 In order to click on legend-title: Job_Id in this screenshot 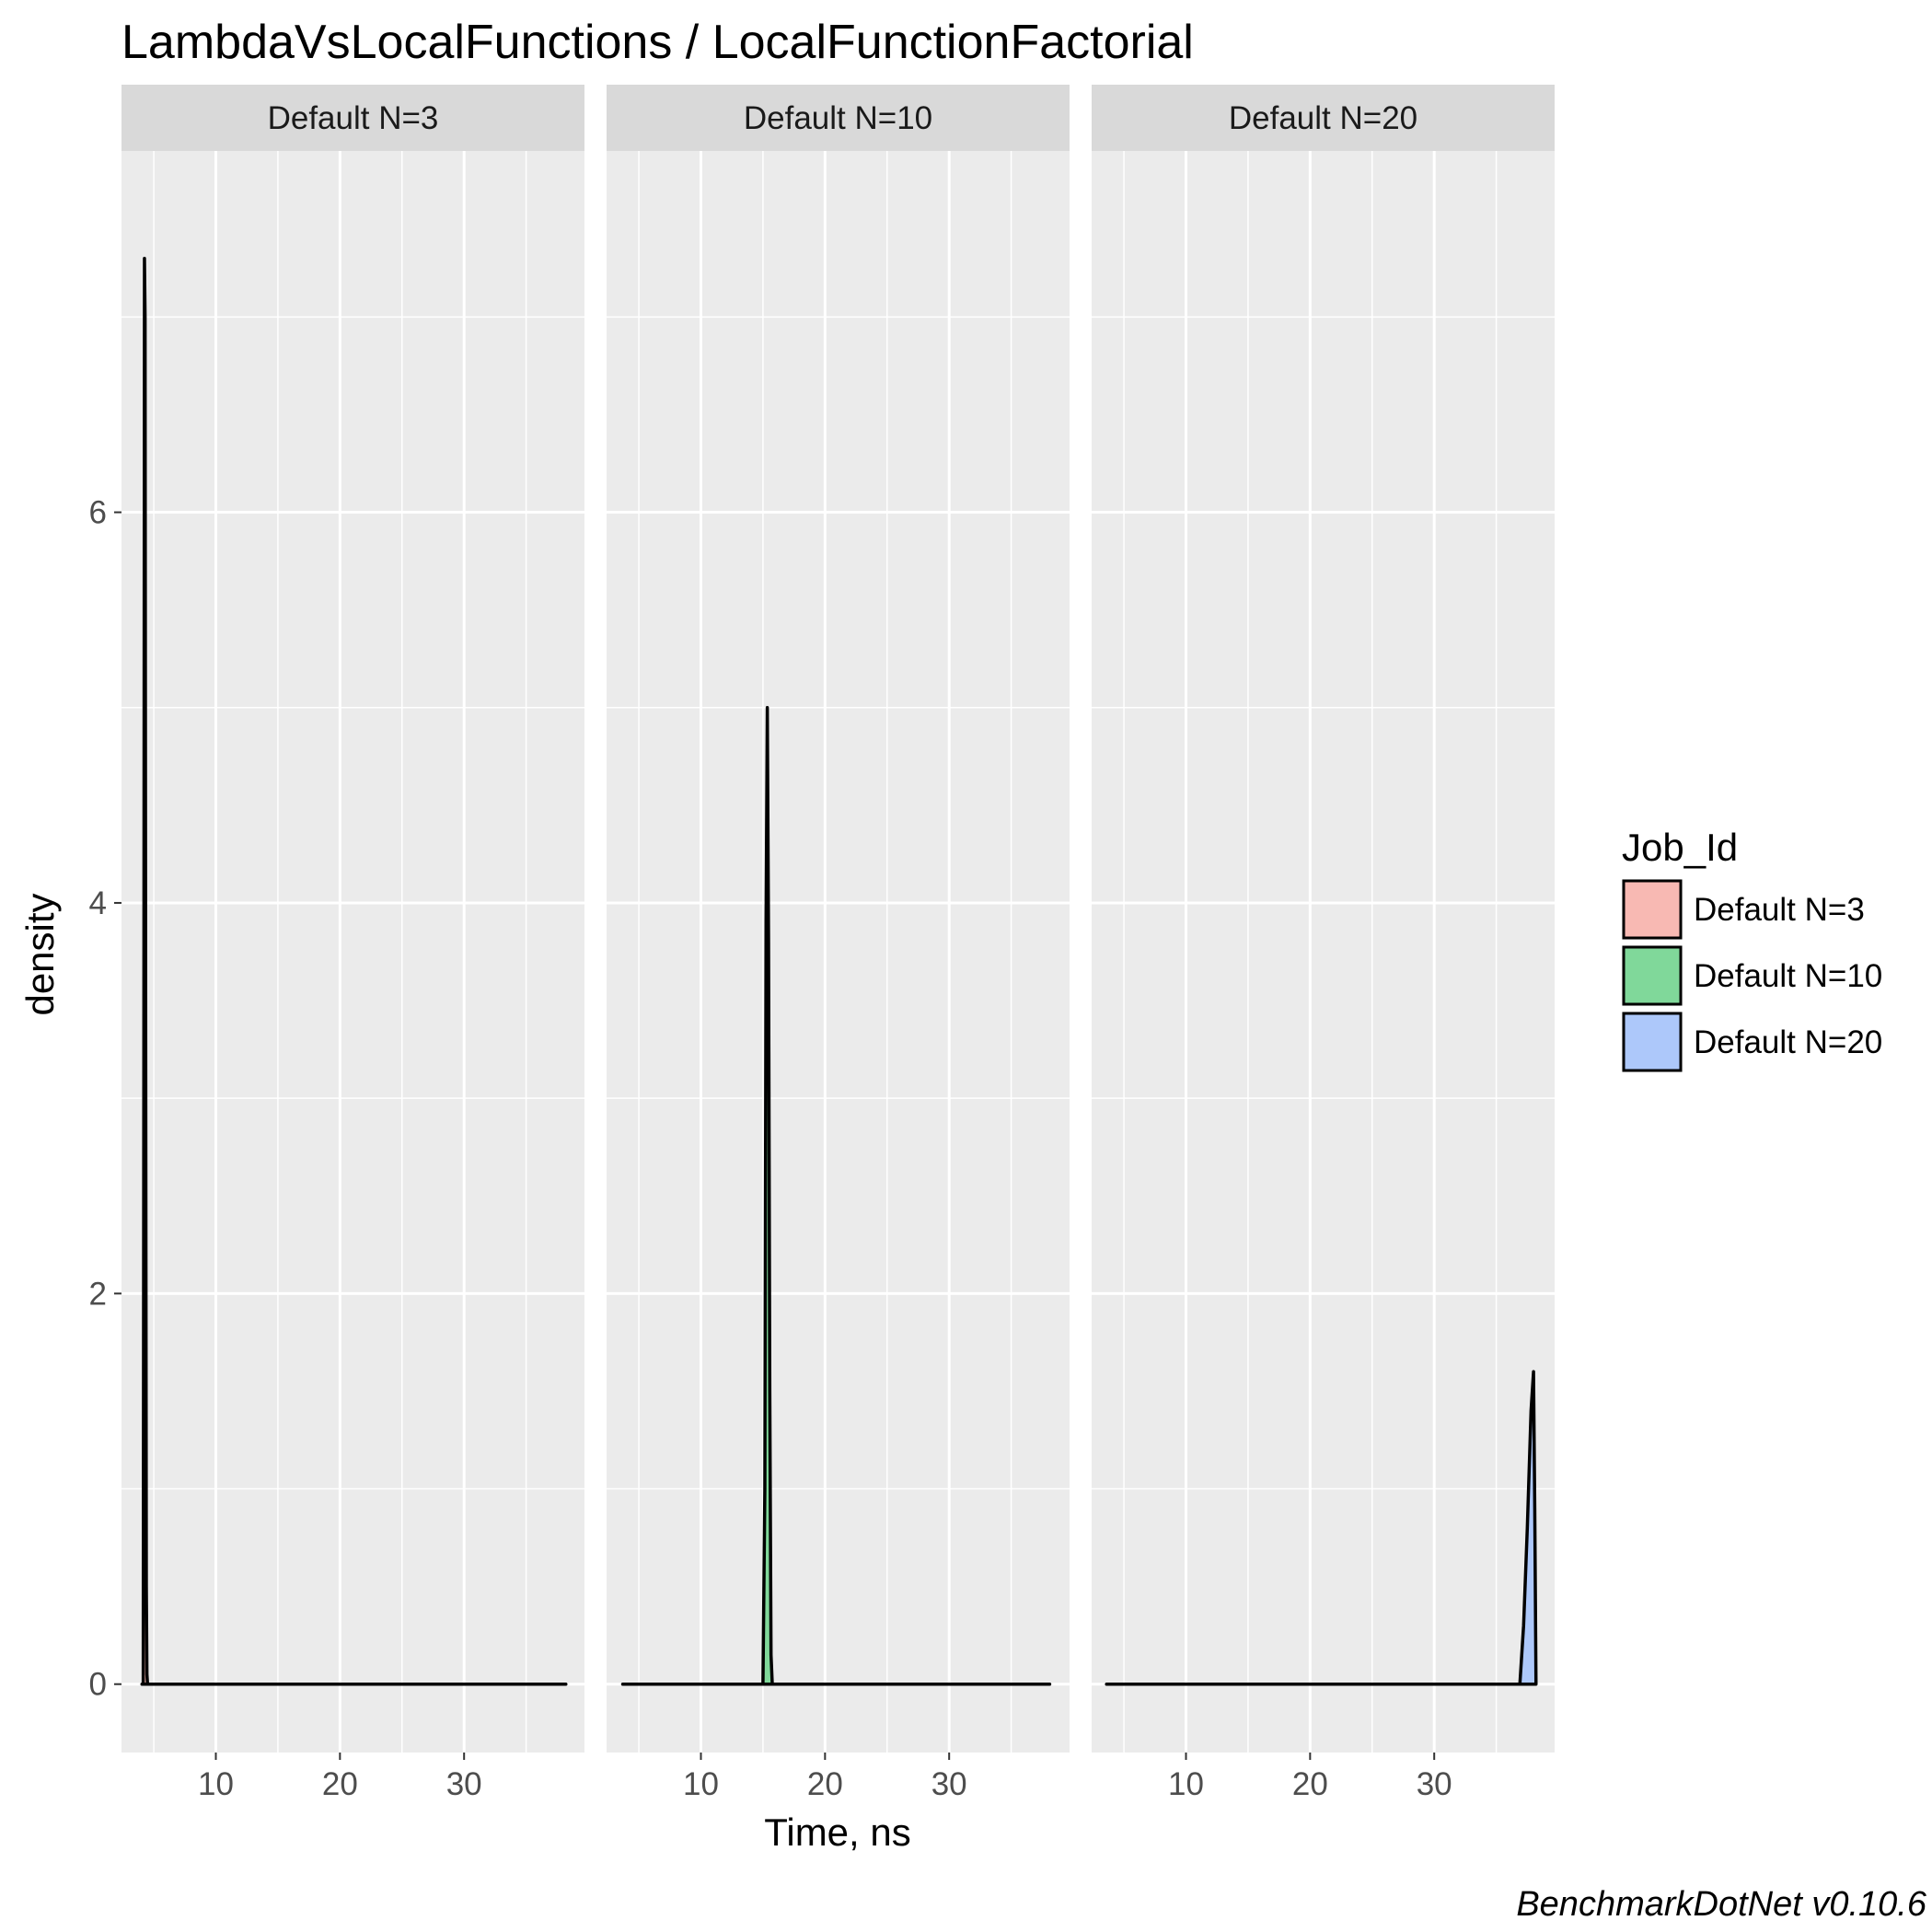, I will do `click(1680, 848)`.